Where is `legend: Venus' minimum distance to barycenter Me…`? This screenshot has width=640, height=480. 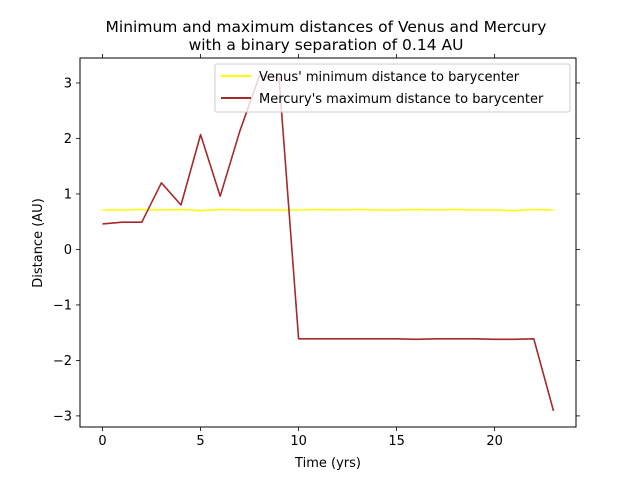
legend: Venus' minimum distance to barycenter Me… is located at coordinates (392, 88).